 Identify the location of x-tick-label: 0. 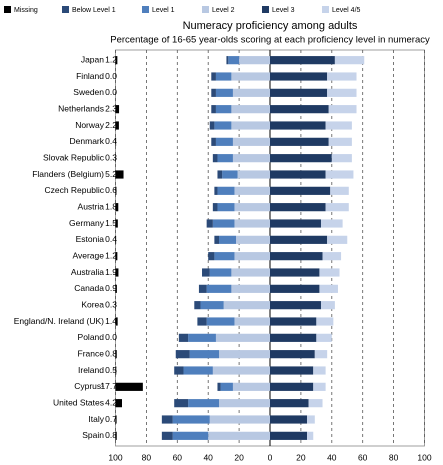
(270, 457).